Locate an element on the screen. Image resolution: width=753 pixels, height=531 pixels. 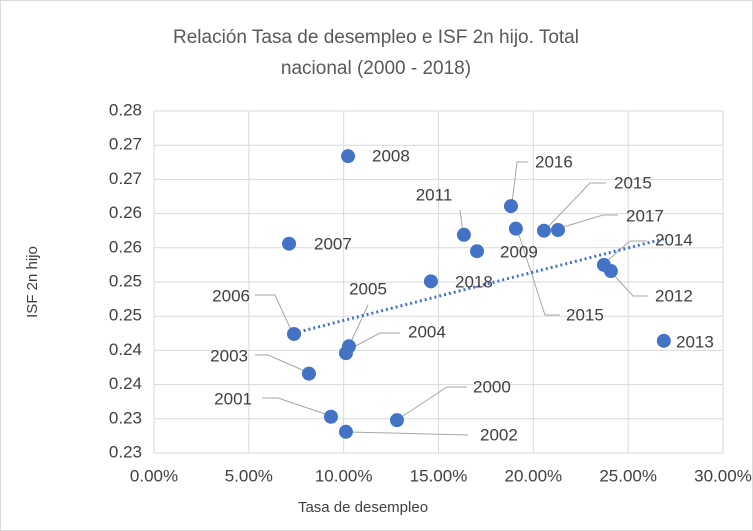
data-label: 2011 is located at coordinates (434, 194).